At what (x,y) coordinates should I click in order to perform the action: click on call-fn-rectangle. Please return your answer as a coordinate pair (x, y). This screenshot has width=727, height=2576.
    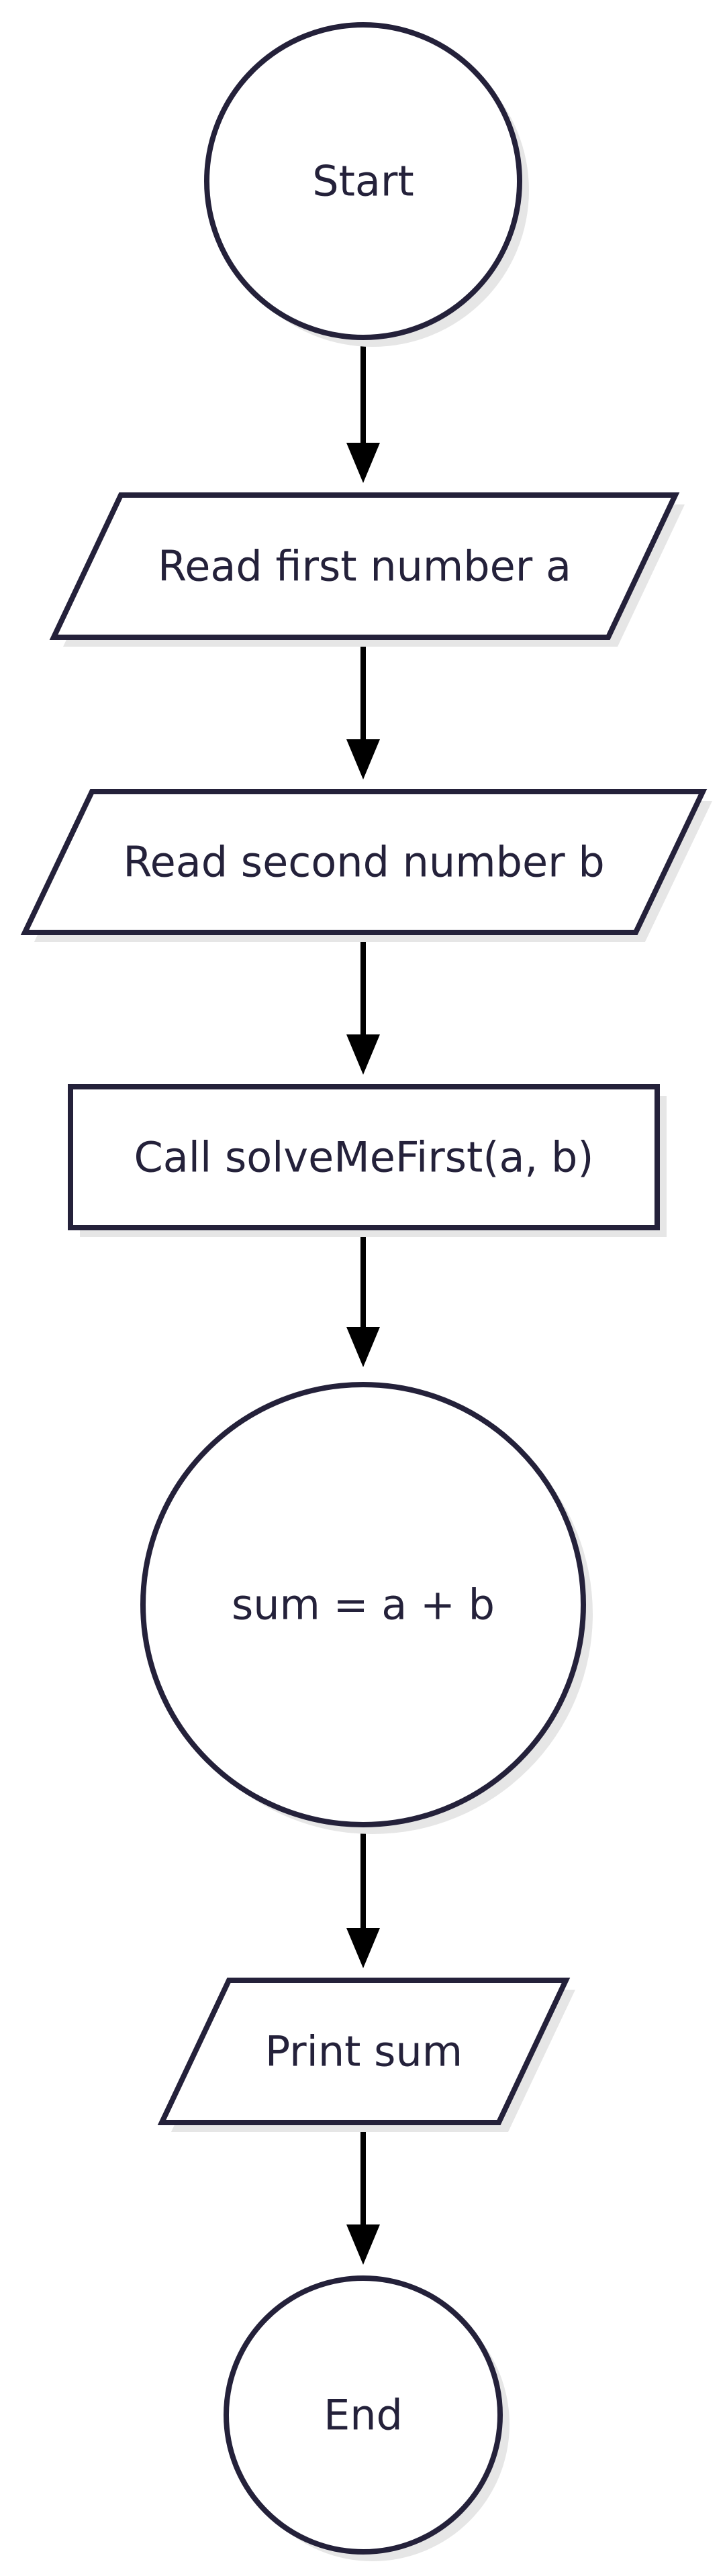
    Looking at the image, I should click on (364, 1157).